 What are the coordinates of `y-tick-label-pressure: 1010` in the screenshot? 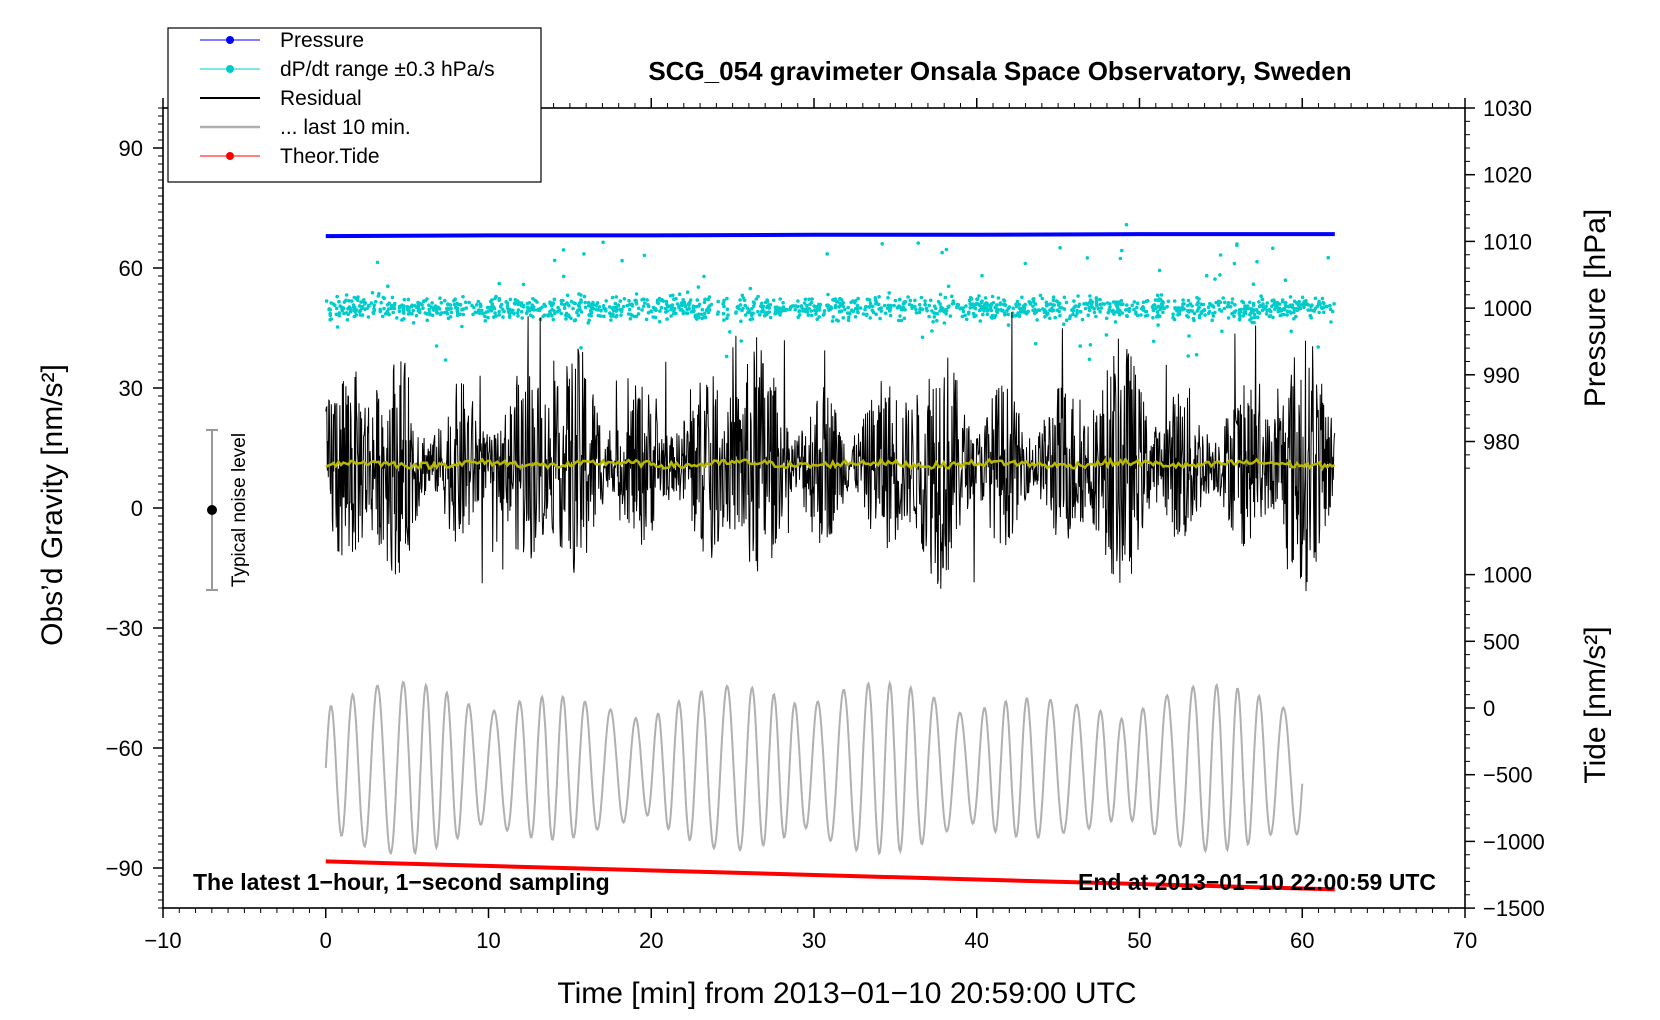 It's located at (1507, 241).